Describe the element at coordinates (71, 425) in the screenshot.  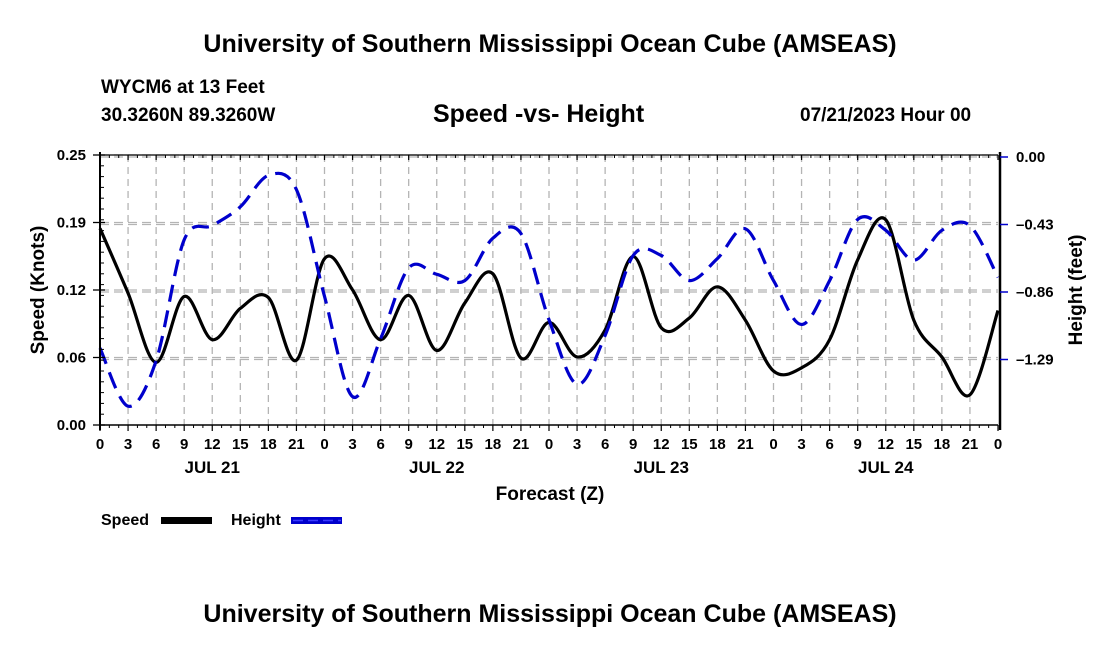
I see `y-tick-label: 0.00` at that location.